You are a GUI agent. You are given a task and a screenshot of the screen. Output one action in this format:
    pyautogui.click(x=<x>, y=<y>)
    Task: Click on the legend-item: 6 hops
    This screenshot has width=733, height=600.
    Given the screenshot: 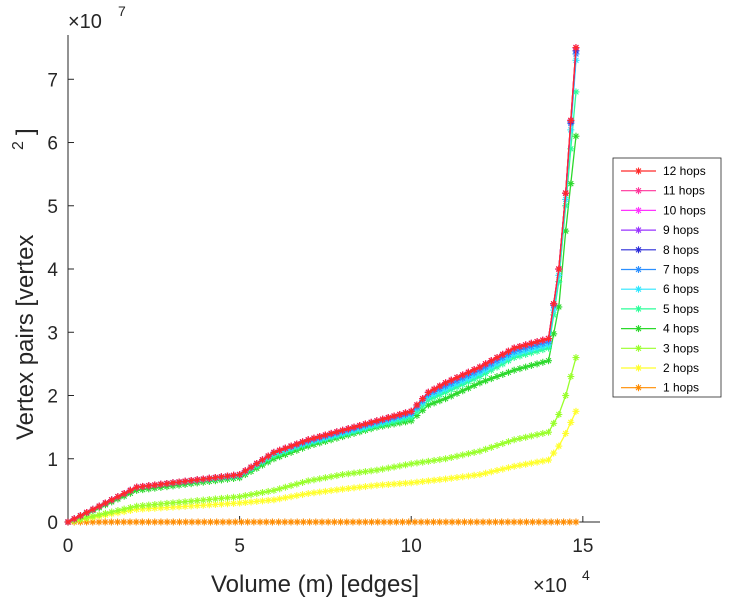 What is the action you would take?
    pyautogui.click(x=660, y=289)
    